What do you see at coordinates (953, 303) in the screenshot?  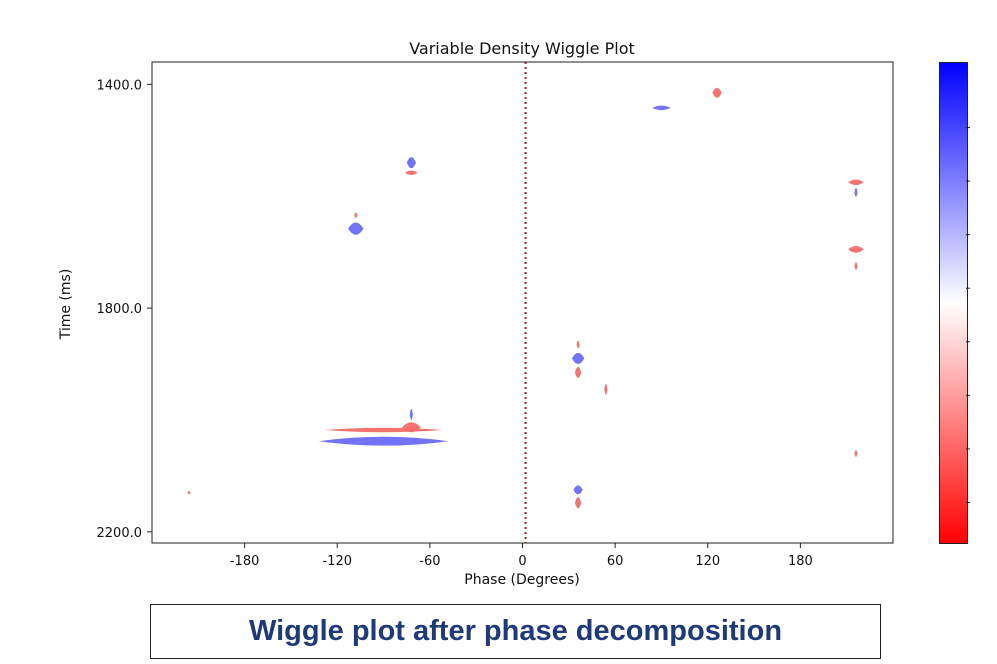 I see `colorbar` at bounding box center [953, 303].